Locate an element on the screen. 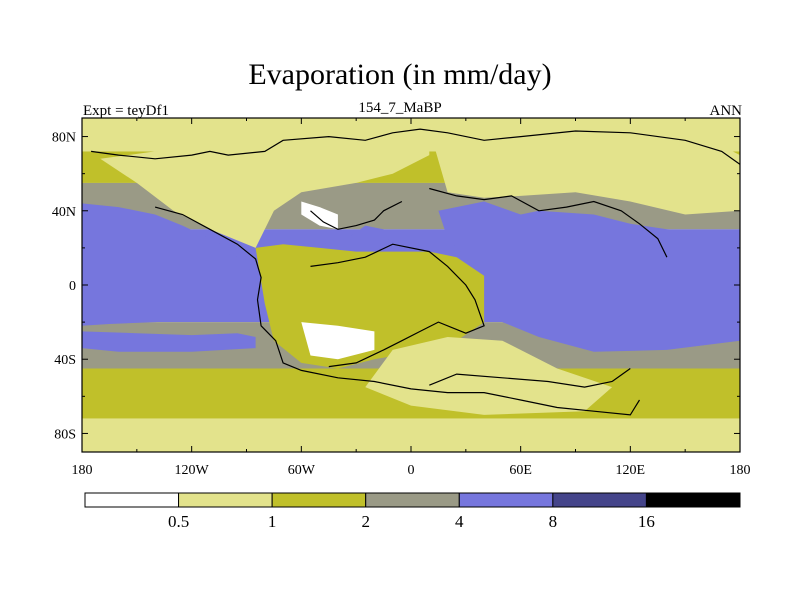 The height and width of the screenshot is (600, 800). y-tick-label: 80S is located at coordinates (65, 434).